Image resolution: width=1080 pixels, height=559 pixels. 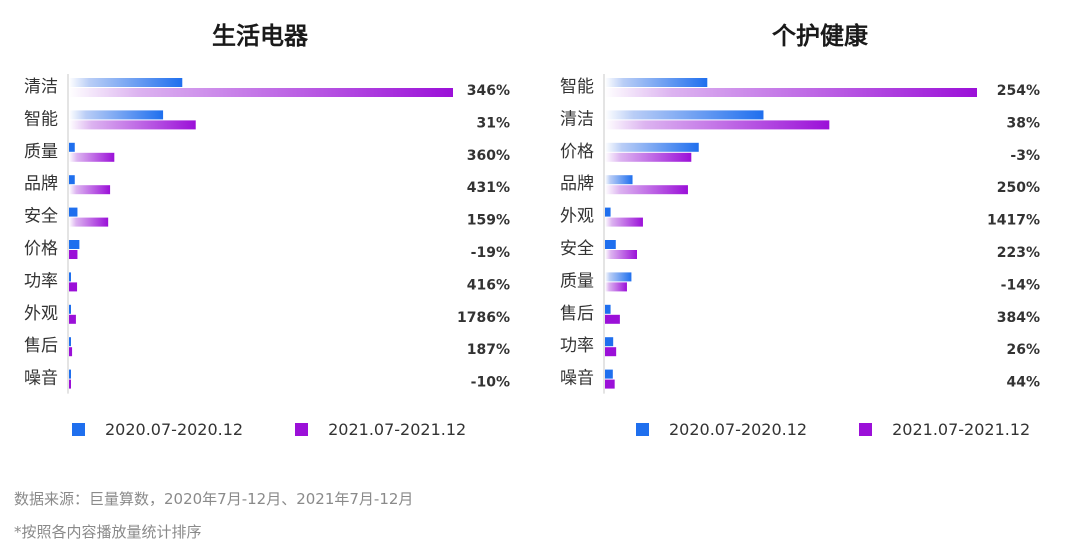 What do you see at coordinates (820, 36) in the screenshot?
I see `chart-title: 个护健康` at bounding box center [820, 36].